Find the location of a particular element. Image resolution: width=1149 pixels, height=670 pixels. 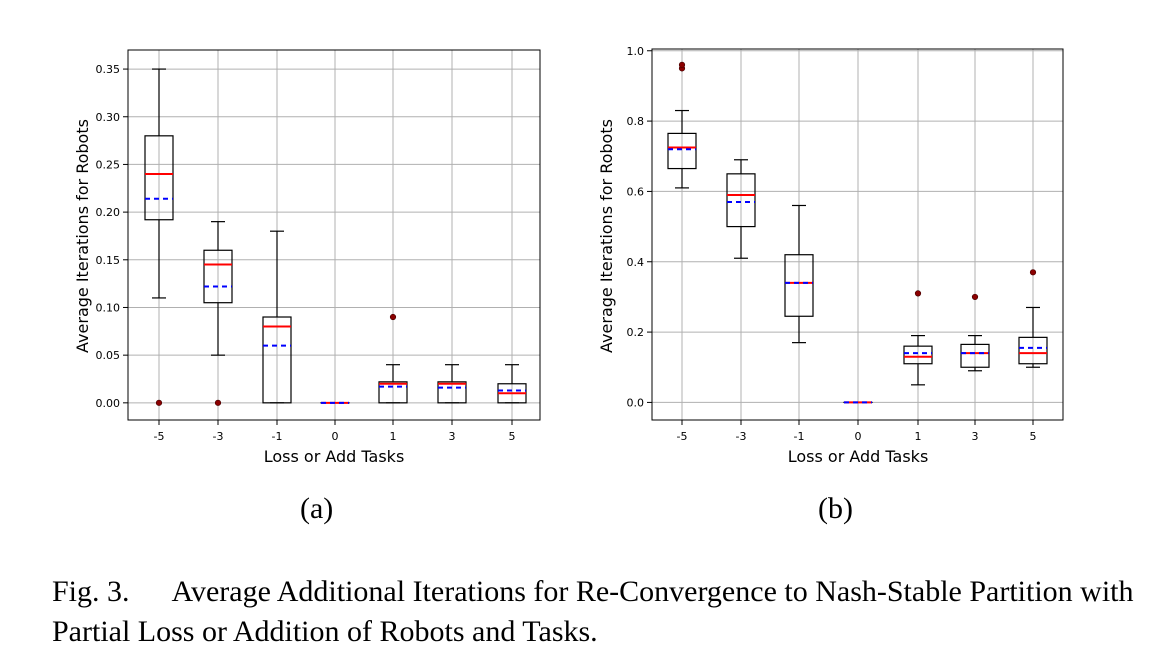

c2-x-axis-label: Loss or Add Tasks is located at coordinates (858, 456).